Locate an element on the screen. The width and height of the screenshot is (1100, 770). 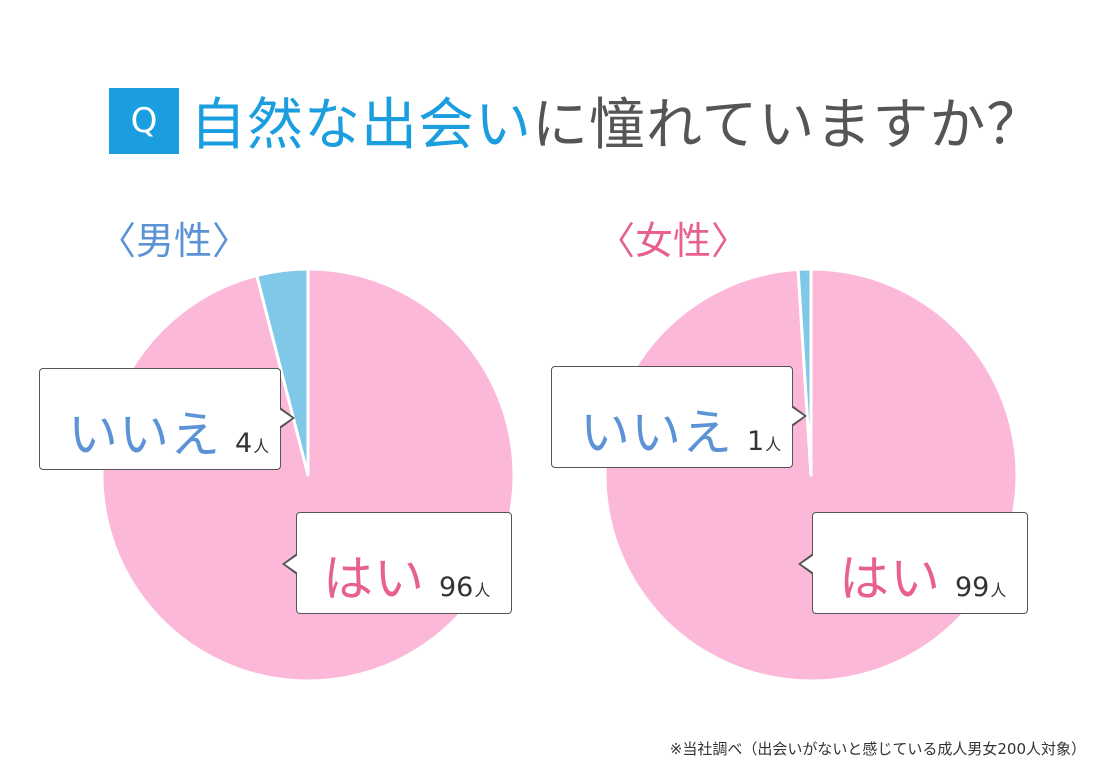
male-slice-no is located at coordinates (282, 372).